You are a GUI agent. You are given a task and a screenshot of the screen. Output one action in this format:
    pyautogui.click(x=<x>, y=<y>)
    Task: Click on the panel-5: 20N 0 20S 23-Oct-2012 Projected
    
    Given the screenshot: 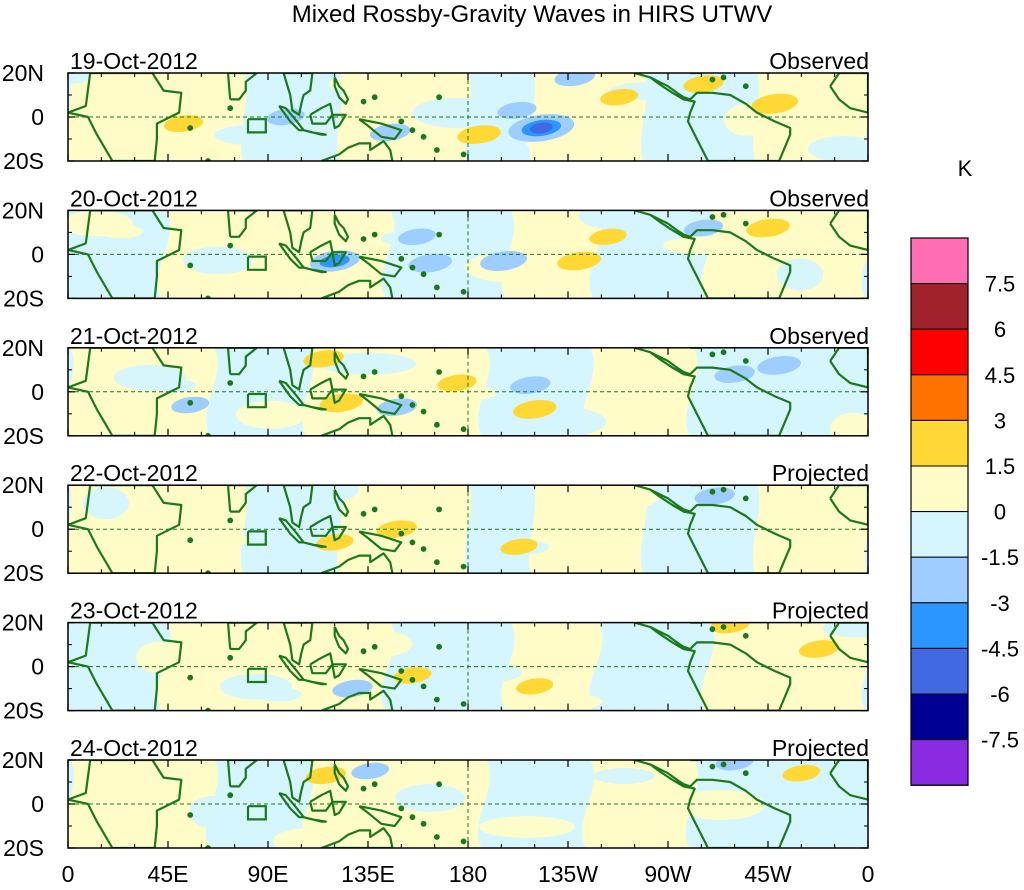 What is the action you would take?
    pyautogui.click(x=435, y=661)
    